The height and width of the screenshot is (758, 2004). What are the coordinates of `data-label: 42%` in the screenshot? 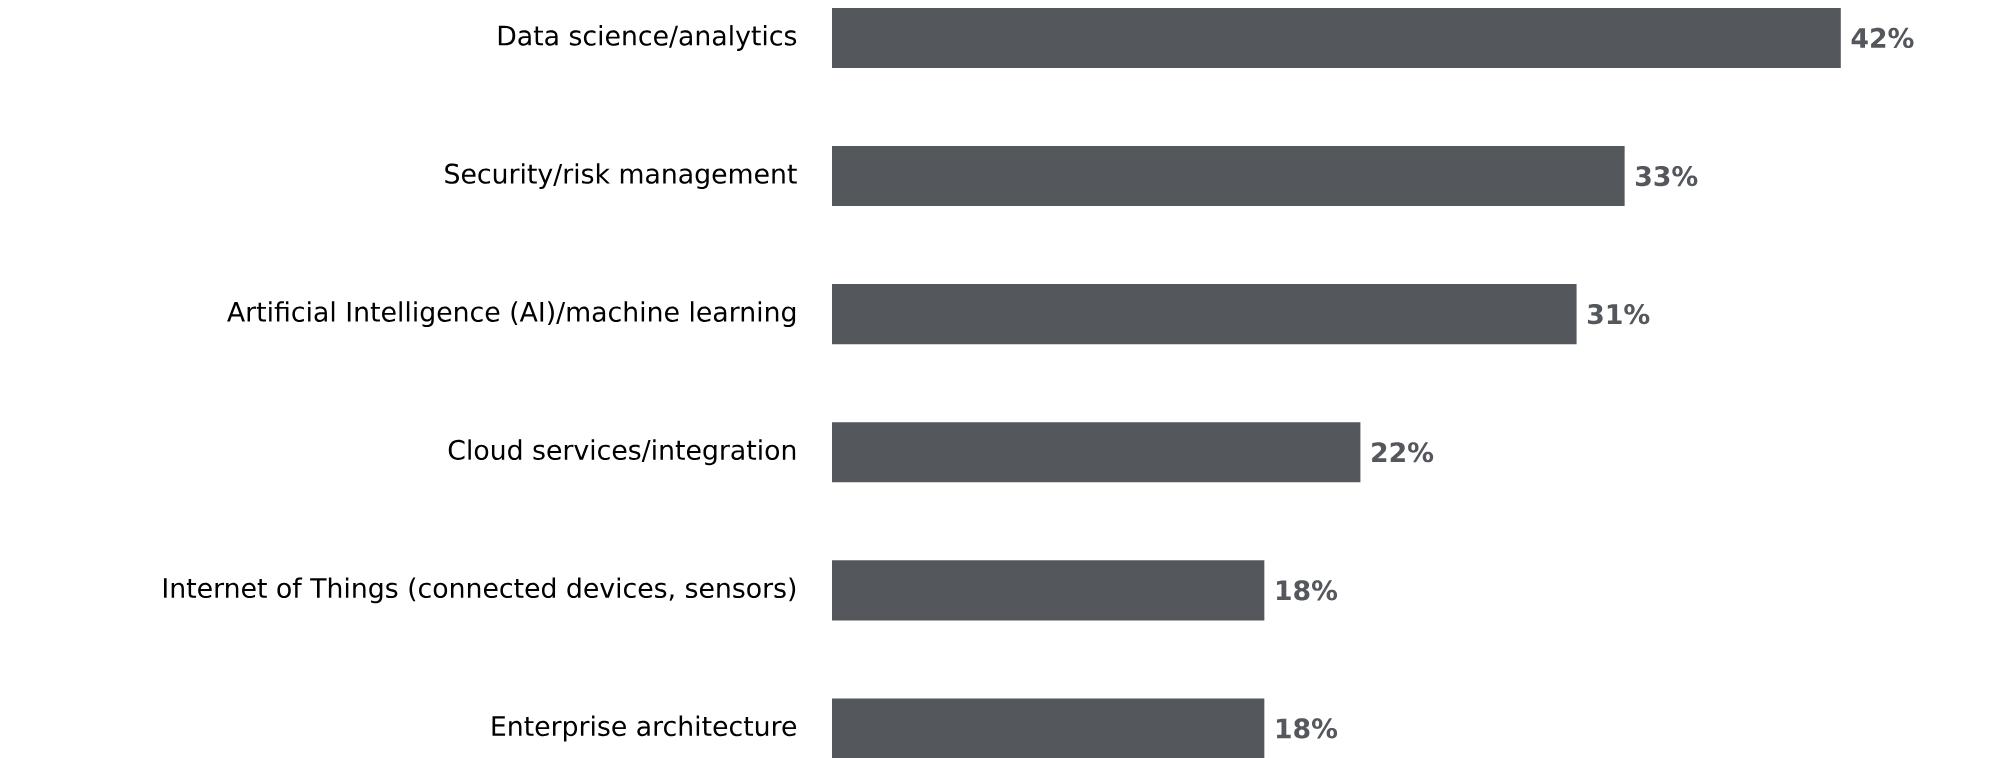 It's located at (1882, 37).